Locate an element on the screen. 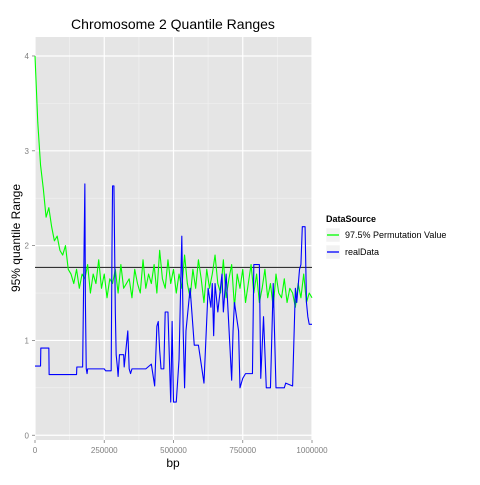 Image resolution: width=480 pixels, height=485 pixels. y-axis-label: 95% quantile Range is located at coordinates (16, 238).